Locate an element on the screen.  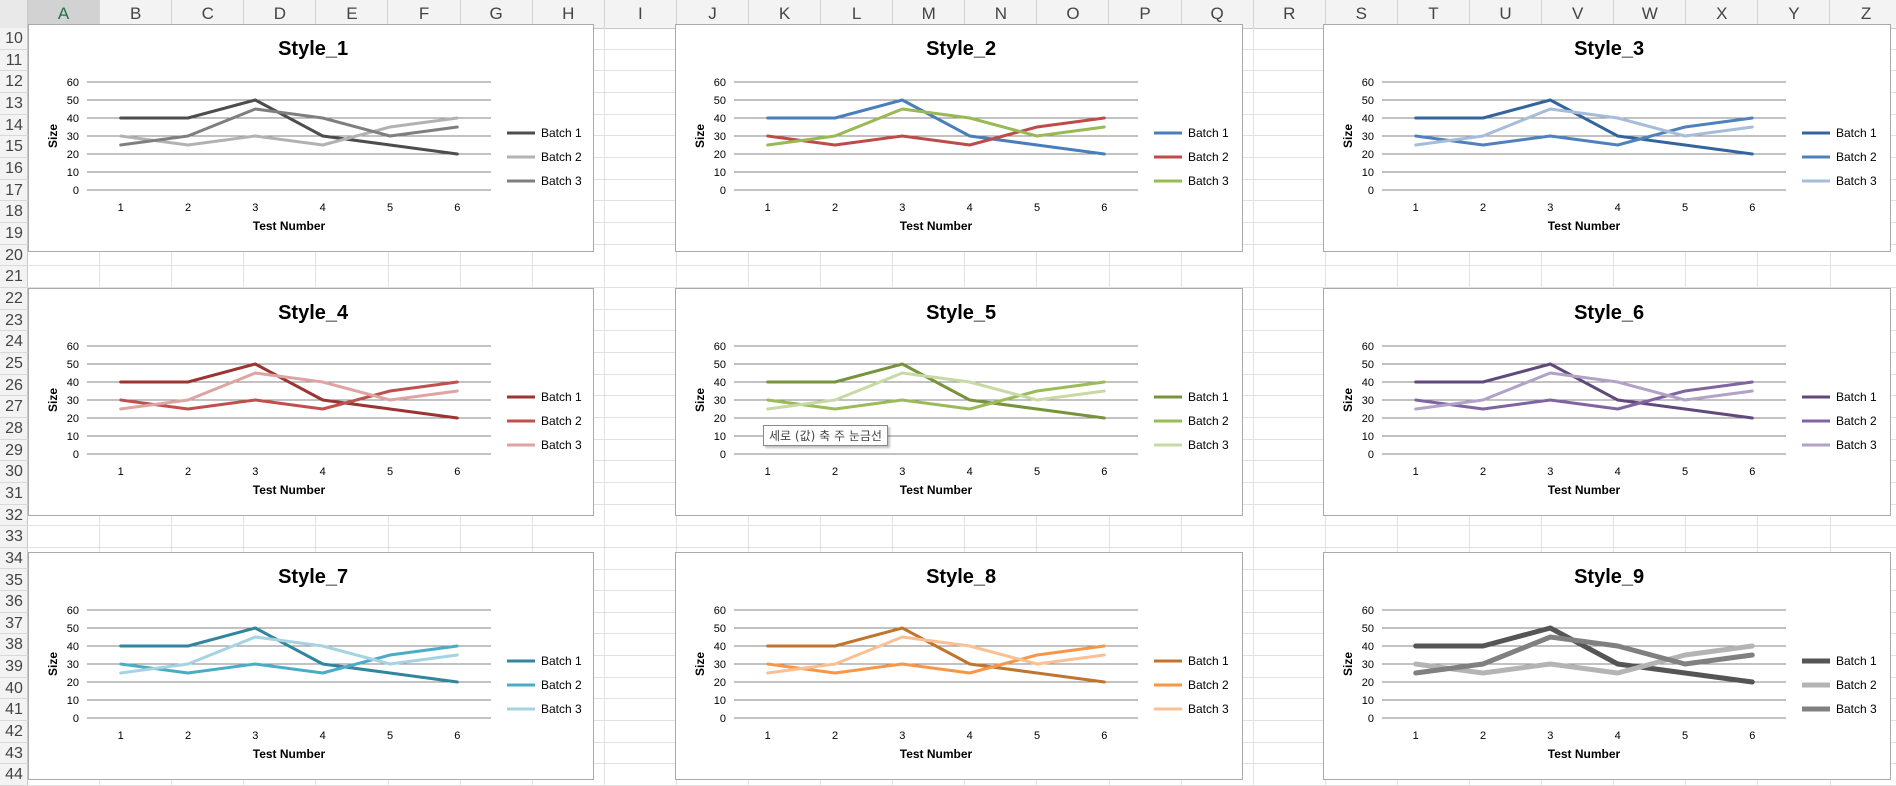
row-header-36: 36 is located at coordinates (14, 602).